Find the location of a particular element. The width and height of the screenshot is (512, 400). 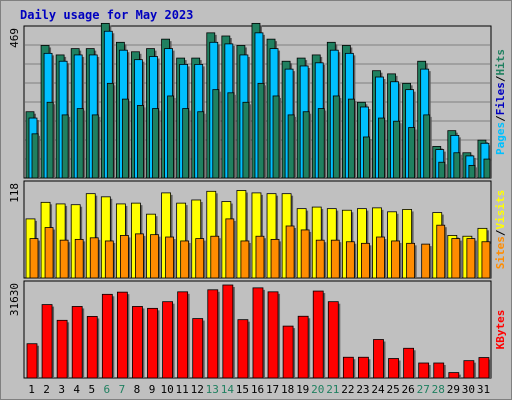

x-tick-label: 29 is located at coordinates (453, 389).